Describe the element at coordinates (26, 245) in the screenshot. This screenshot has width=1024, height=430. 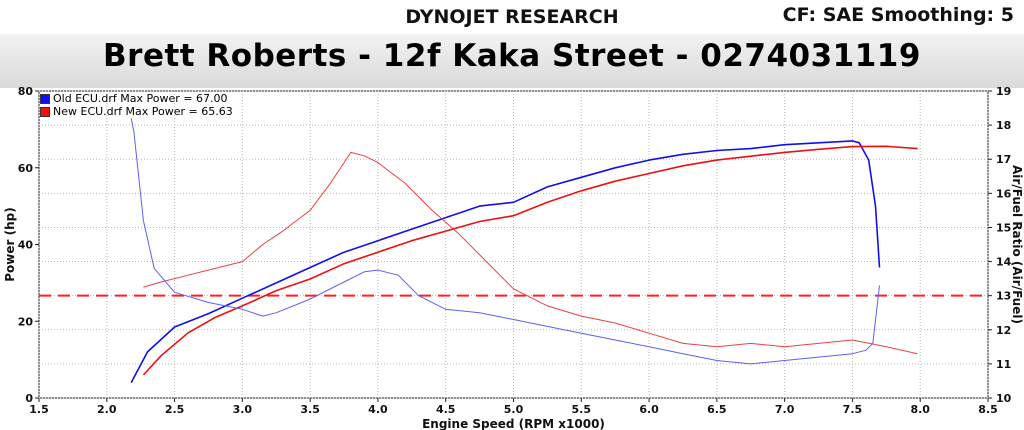
I see `y-tick-label: 40` at that location.